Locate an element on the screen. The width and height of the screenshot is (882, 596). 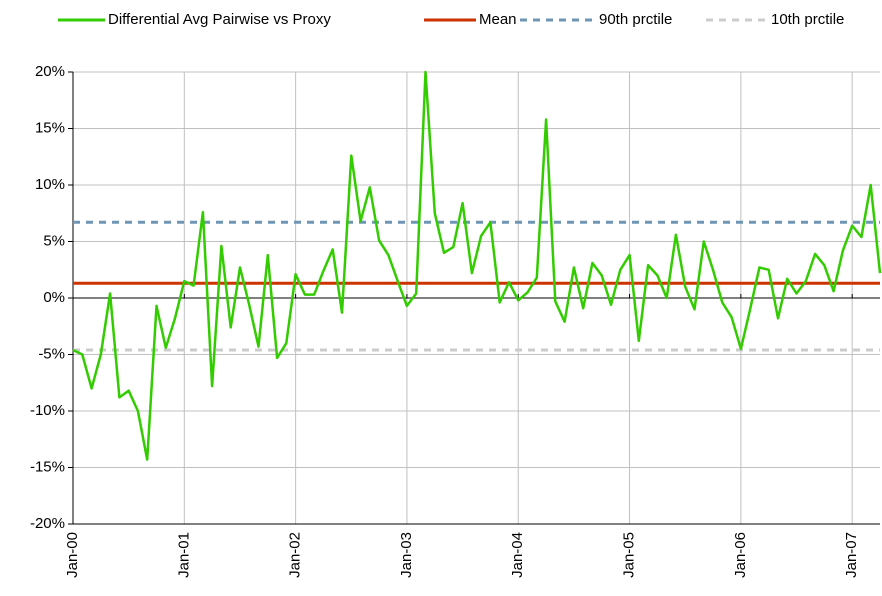
x-tick-label: Jan-02 is located at coordinates (295, 555).